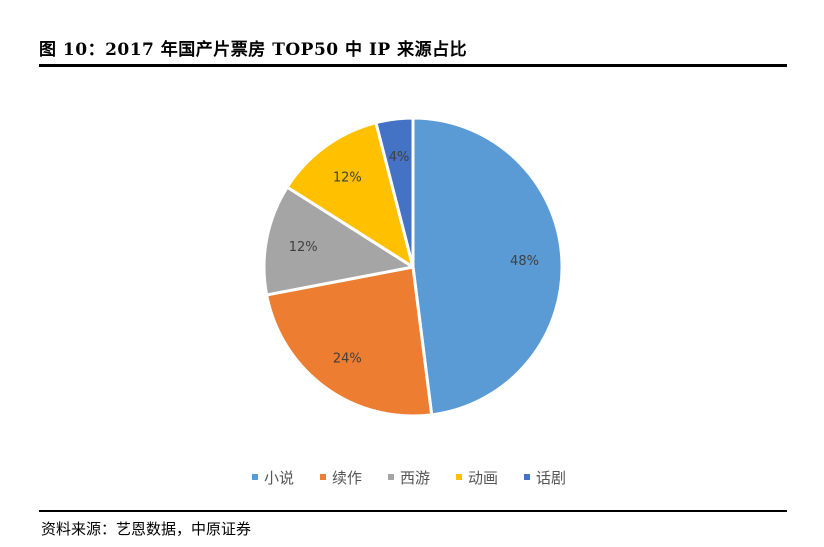  What do you see at coordinates (394, 192) in the screenshot?
I see `pie-slice-话剧` at bounding box center [394, 192].